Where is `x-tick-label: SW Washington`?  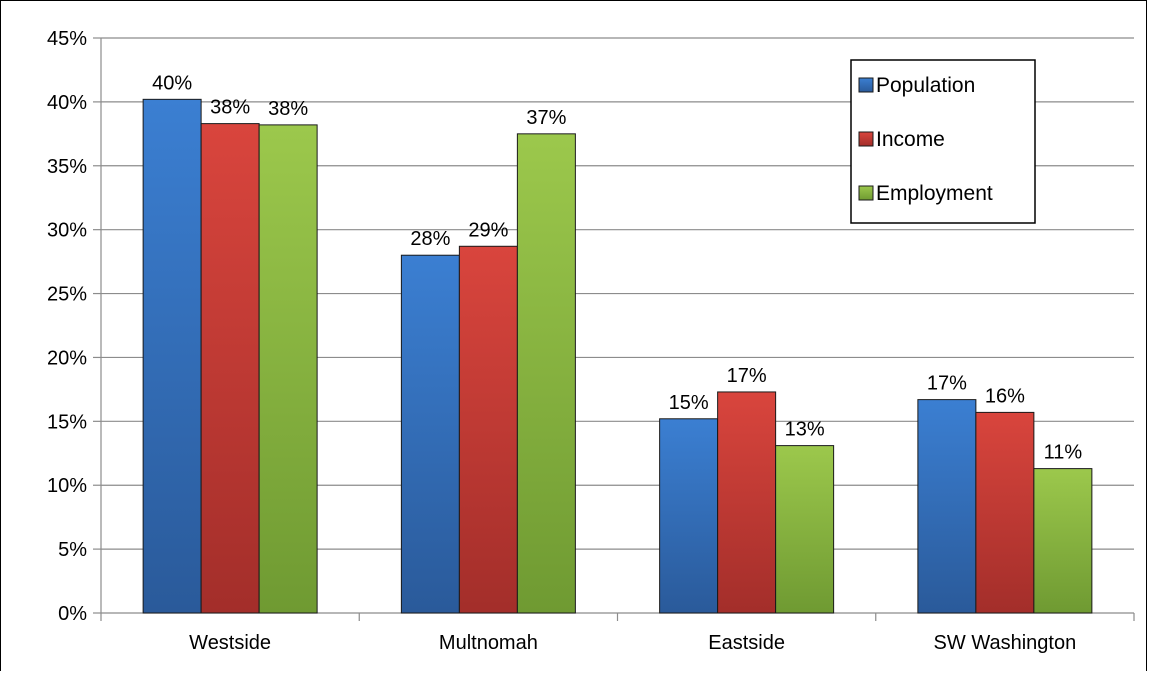
x-tick-label: SW Washington is located at coordinates (1005, 643).